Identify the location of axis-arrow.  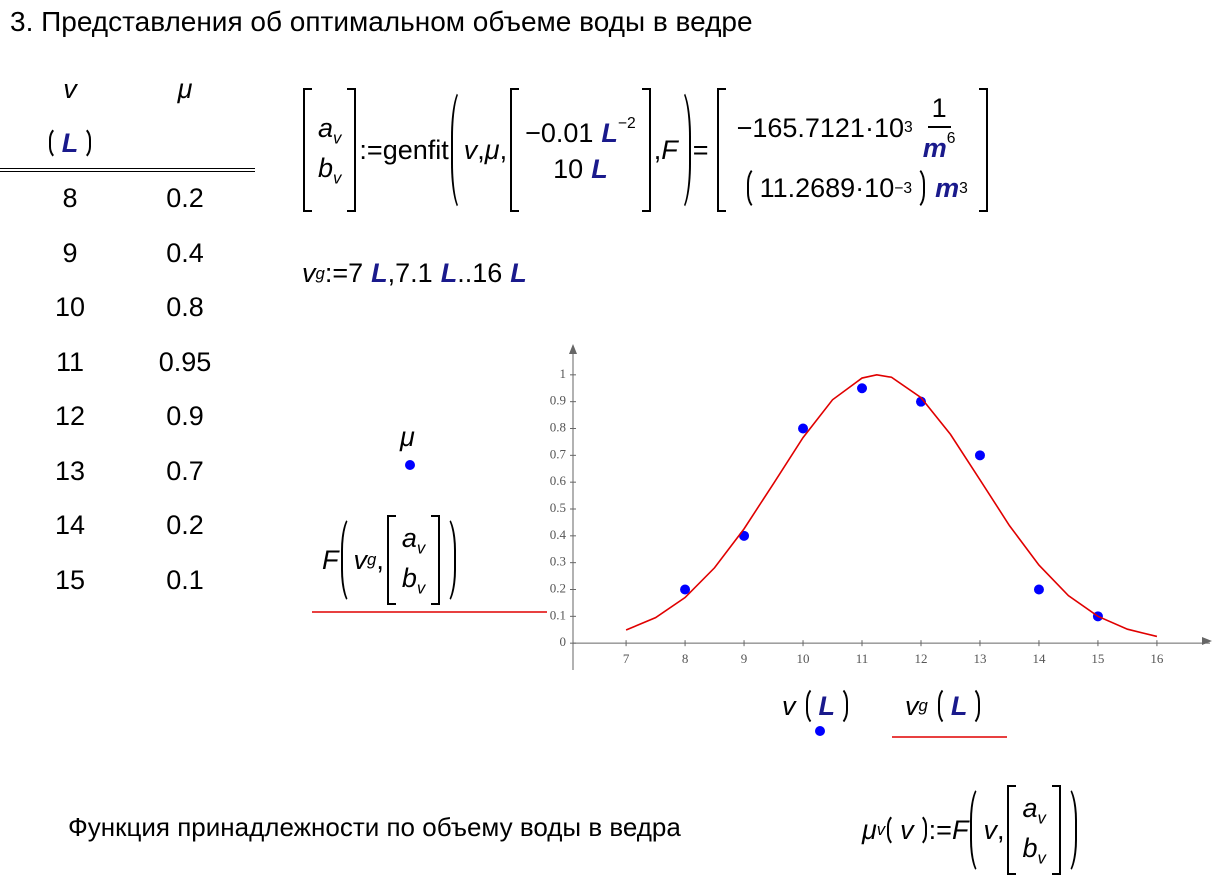
(1207, 641).